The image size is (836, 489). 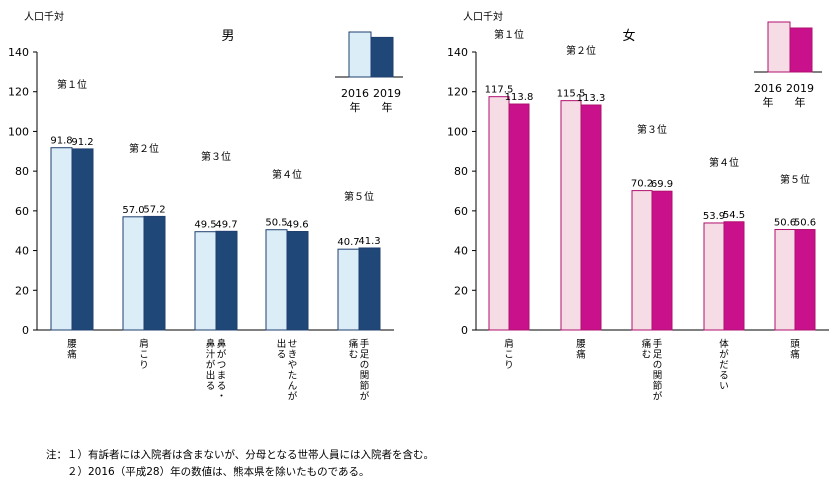 What do you see at coordinates (348, 242) in the screenshot?
I see `data-label: 40.7` at bounding box center [348, 242].